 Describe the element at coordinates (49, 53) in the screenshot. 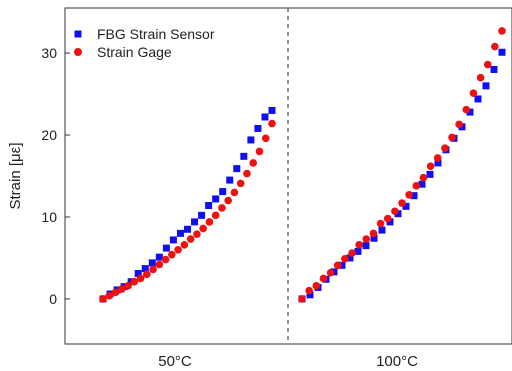

I see `y-tick-label-30: 30` at that location.